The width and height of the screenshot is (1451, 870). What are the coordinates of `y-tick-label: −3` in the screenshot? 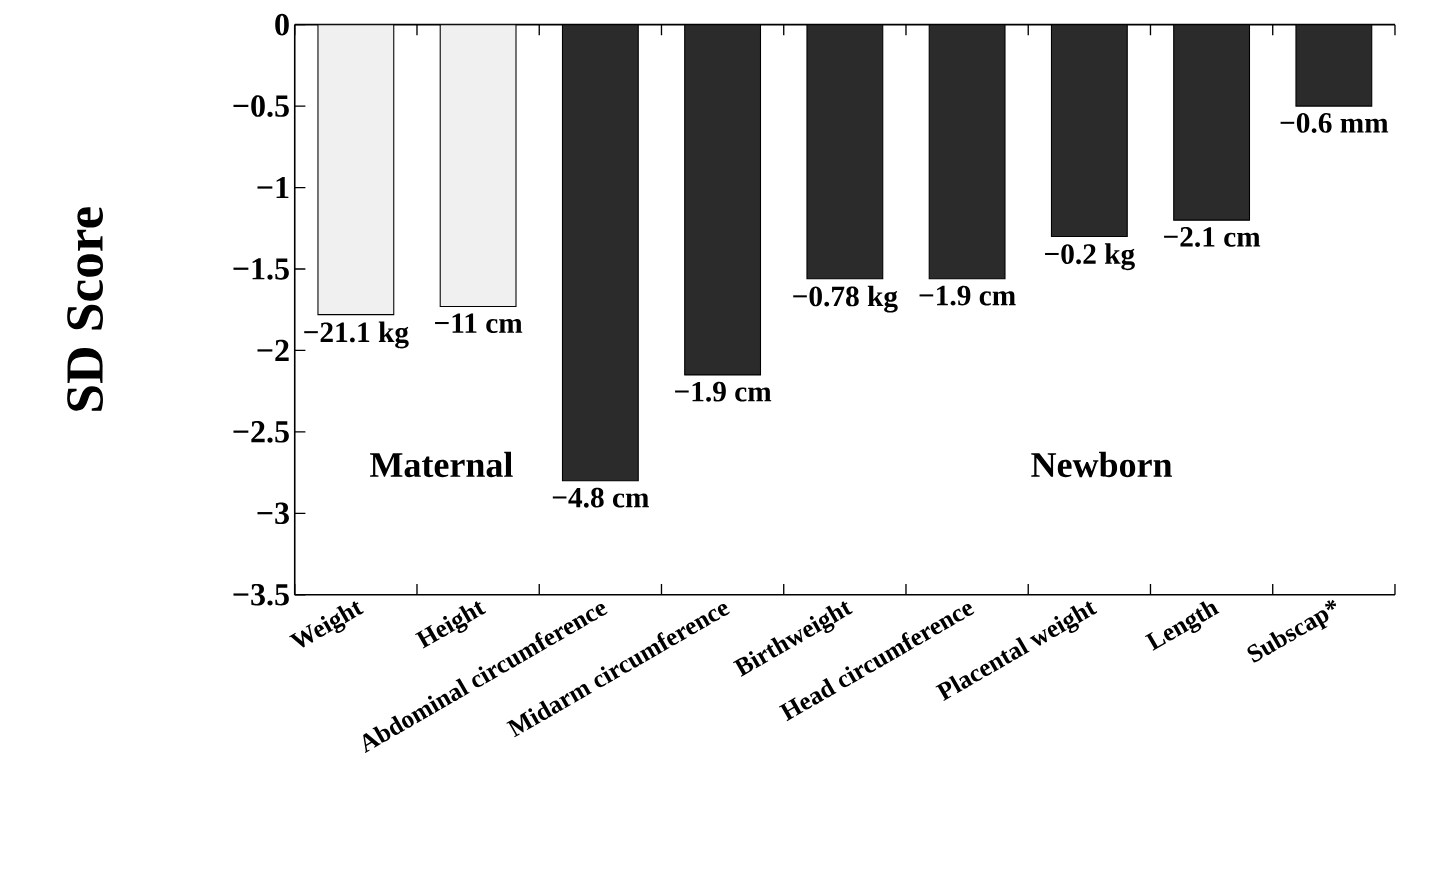 It's located at (273, 513).